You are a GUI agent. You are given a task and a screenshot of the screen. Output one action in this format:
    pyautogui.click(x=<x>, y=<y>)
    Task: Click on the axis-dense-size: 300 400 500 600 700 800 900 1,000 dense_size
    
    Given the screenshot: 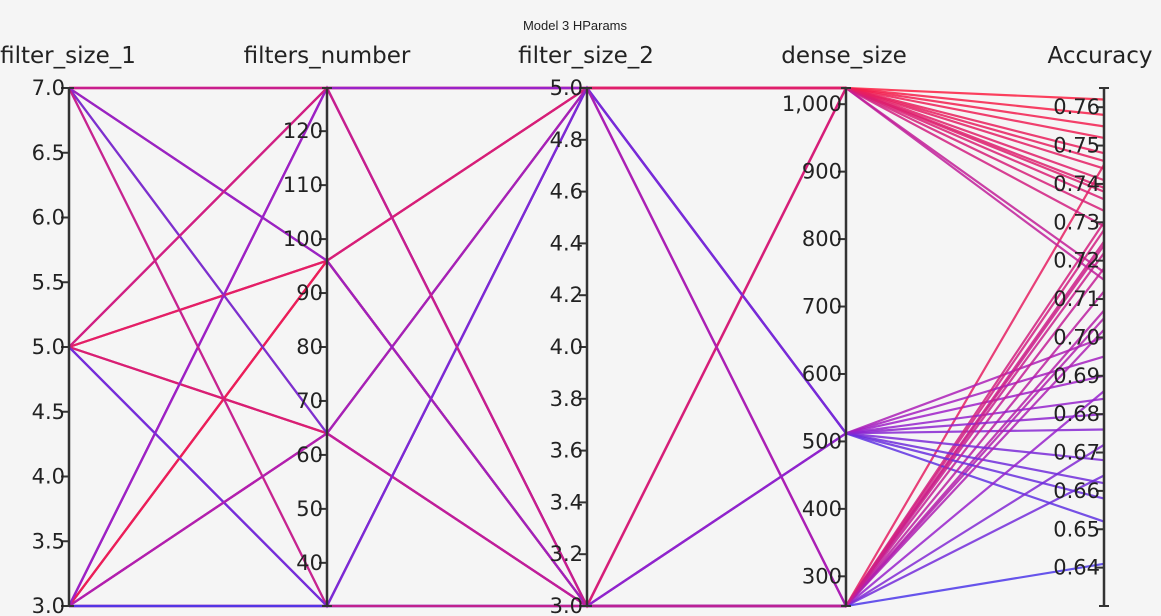 What is the action you would take?
    pyautogui.click(x=844, y=325)
    